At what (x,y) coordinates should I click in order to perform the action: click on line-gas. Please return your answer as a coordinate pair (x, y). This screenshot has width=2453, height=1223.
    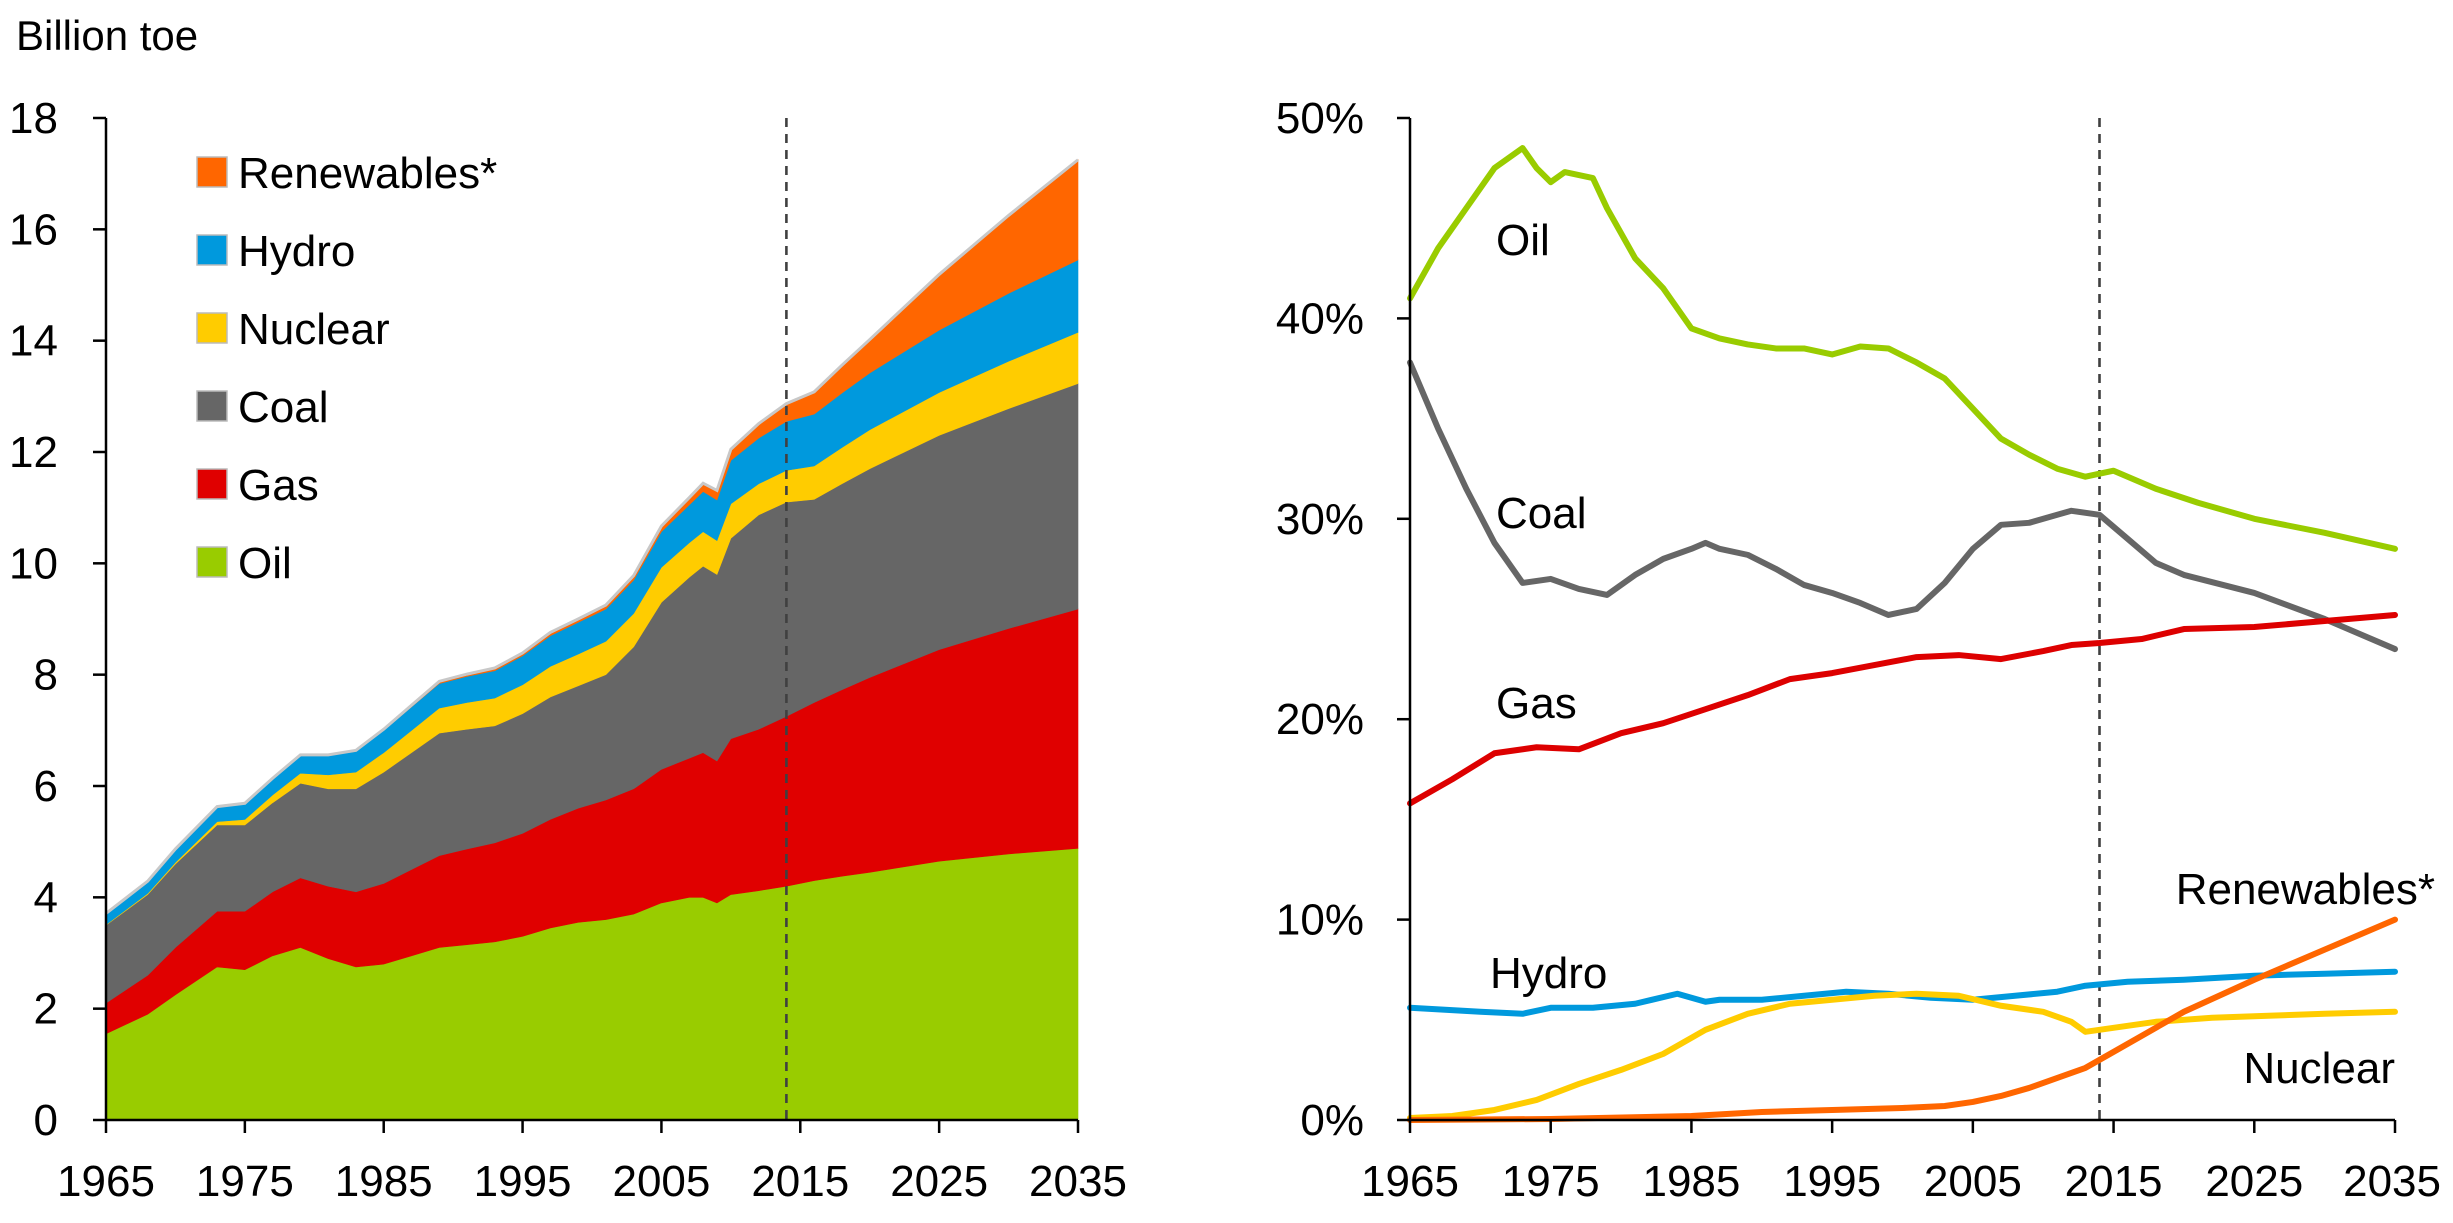
    Looking at the image, I should click on (1902, 709).